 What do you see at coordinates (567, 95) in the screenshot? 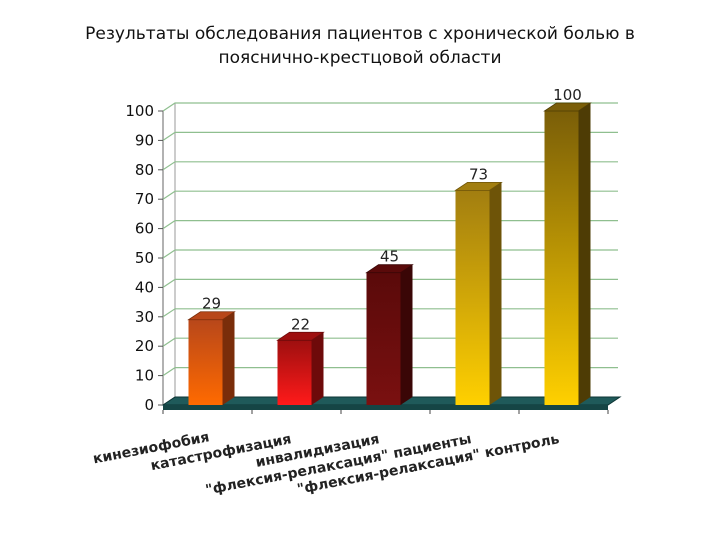
I see `data-label: 100` at bounding box center [567, 95].